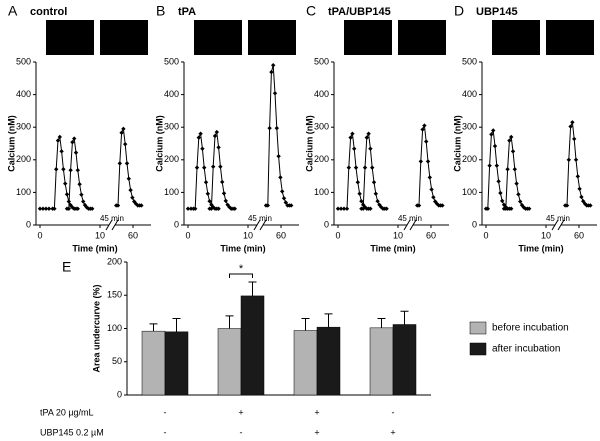  Describe the element at coordinates (66, 267) in the screenshot. I see `panel-label: E` at that location.